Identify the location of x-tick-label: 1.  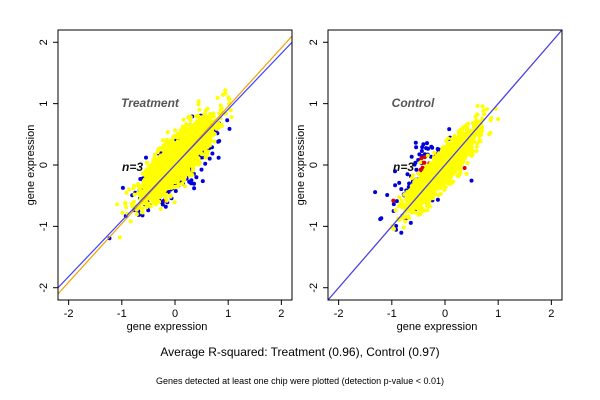
(228, 314).